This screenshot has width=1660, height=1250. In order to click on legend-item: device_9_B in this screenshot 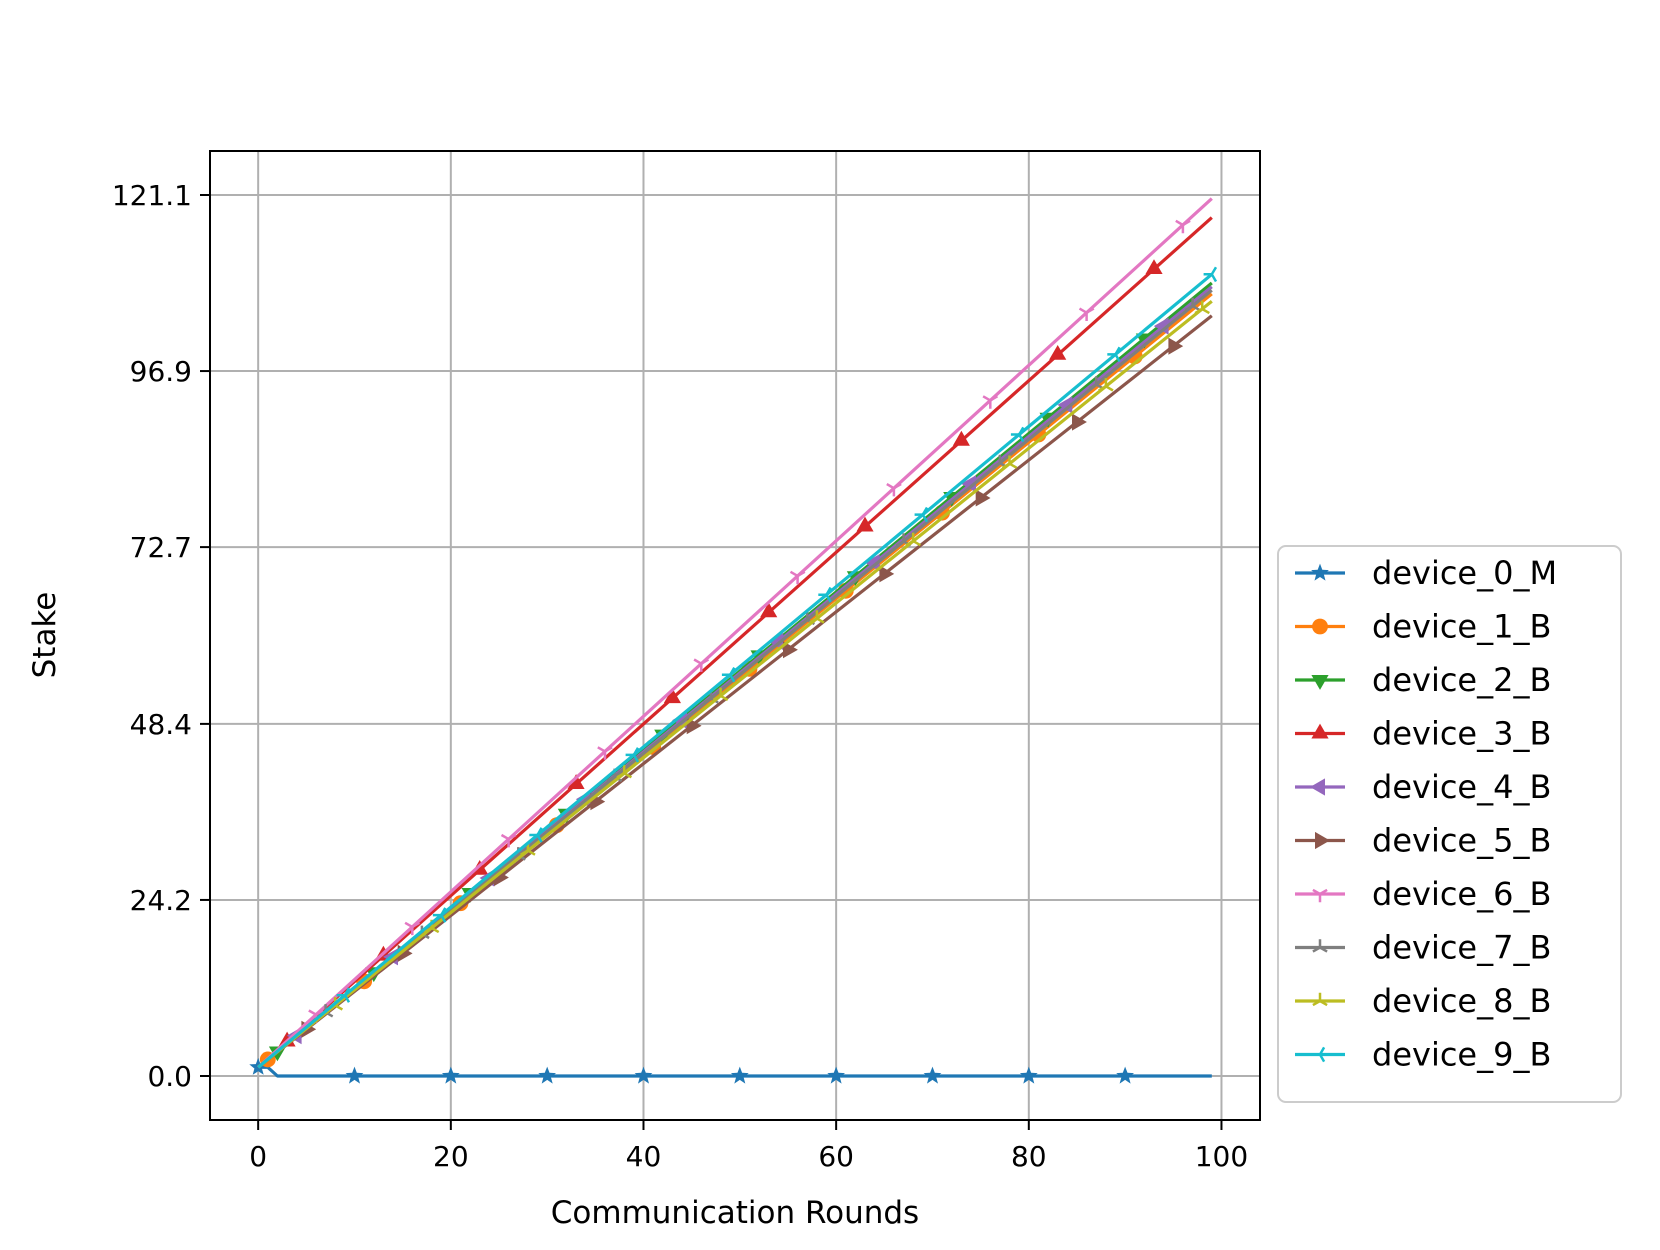, I will do `click(1423, 1055)`.